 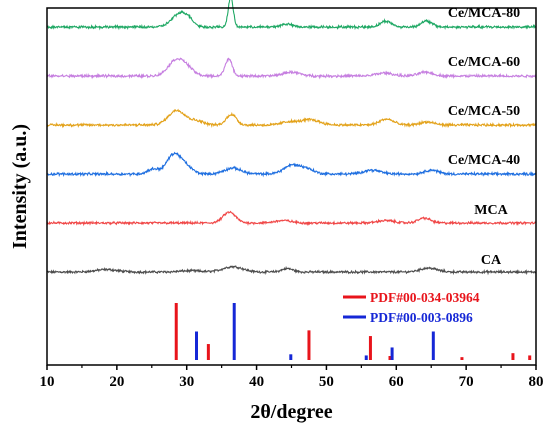 What do you see at coordinates (484, 13) in the screenshot?
I see `series-label: Ce/MCA-80` at bounding box center [484, 13].